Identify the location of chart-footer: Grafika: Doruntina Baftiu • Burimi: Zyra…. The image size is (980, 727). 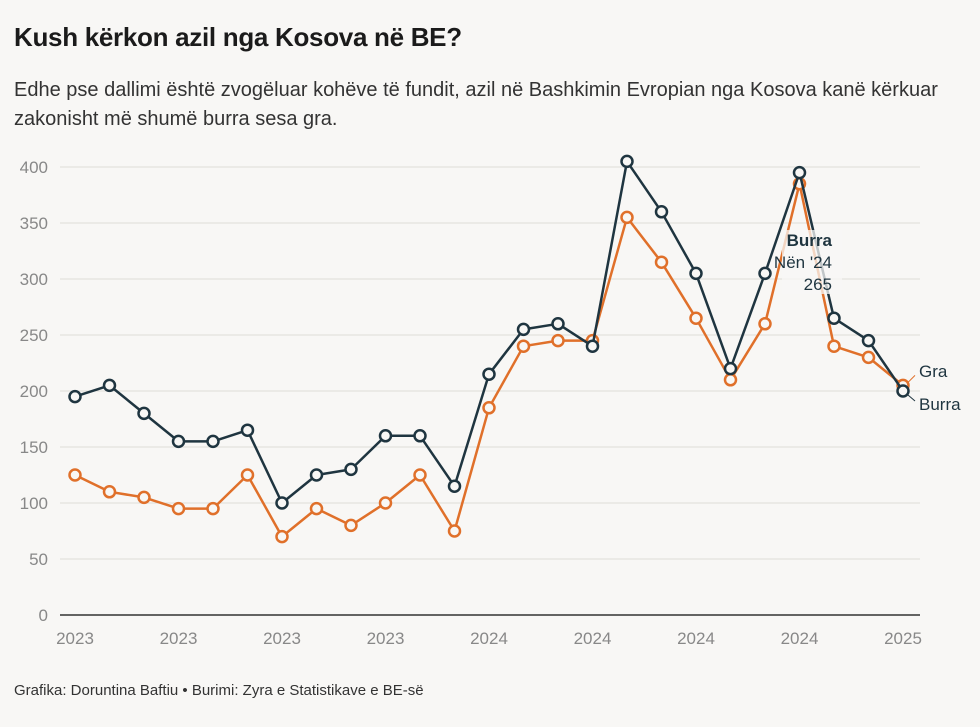
(219, 690).